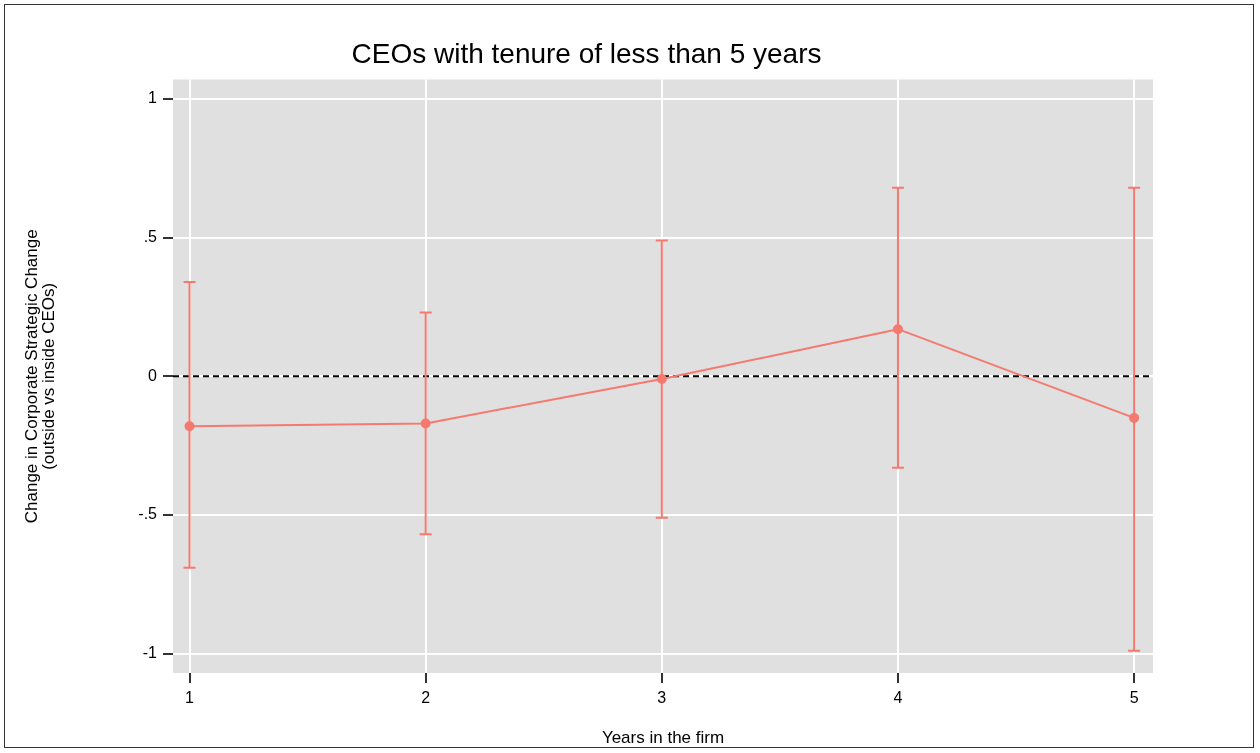 The width and height of the screenshot is (1260, 753). Describe the element at coordinates (150, 652) in the screenshot. I see `y-tick-label: -1` at that location.